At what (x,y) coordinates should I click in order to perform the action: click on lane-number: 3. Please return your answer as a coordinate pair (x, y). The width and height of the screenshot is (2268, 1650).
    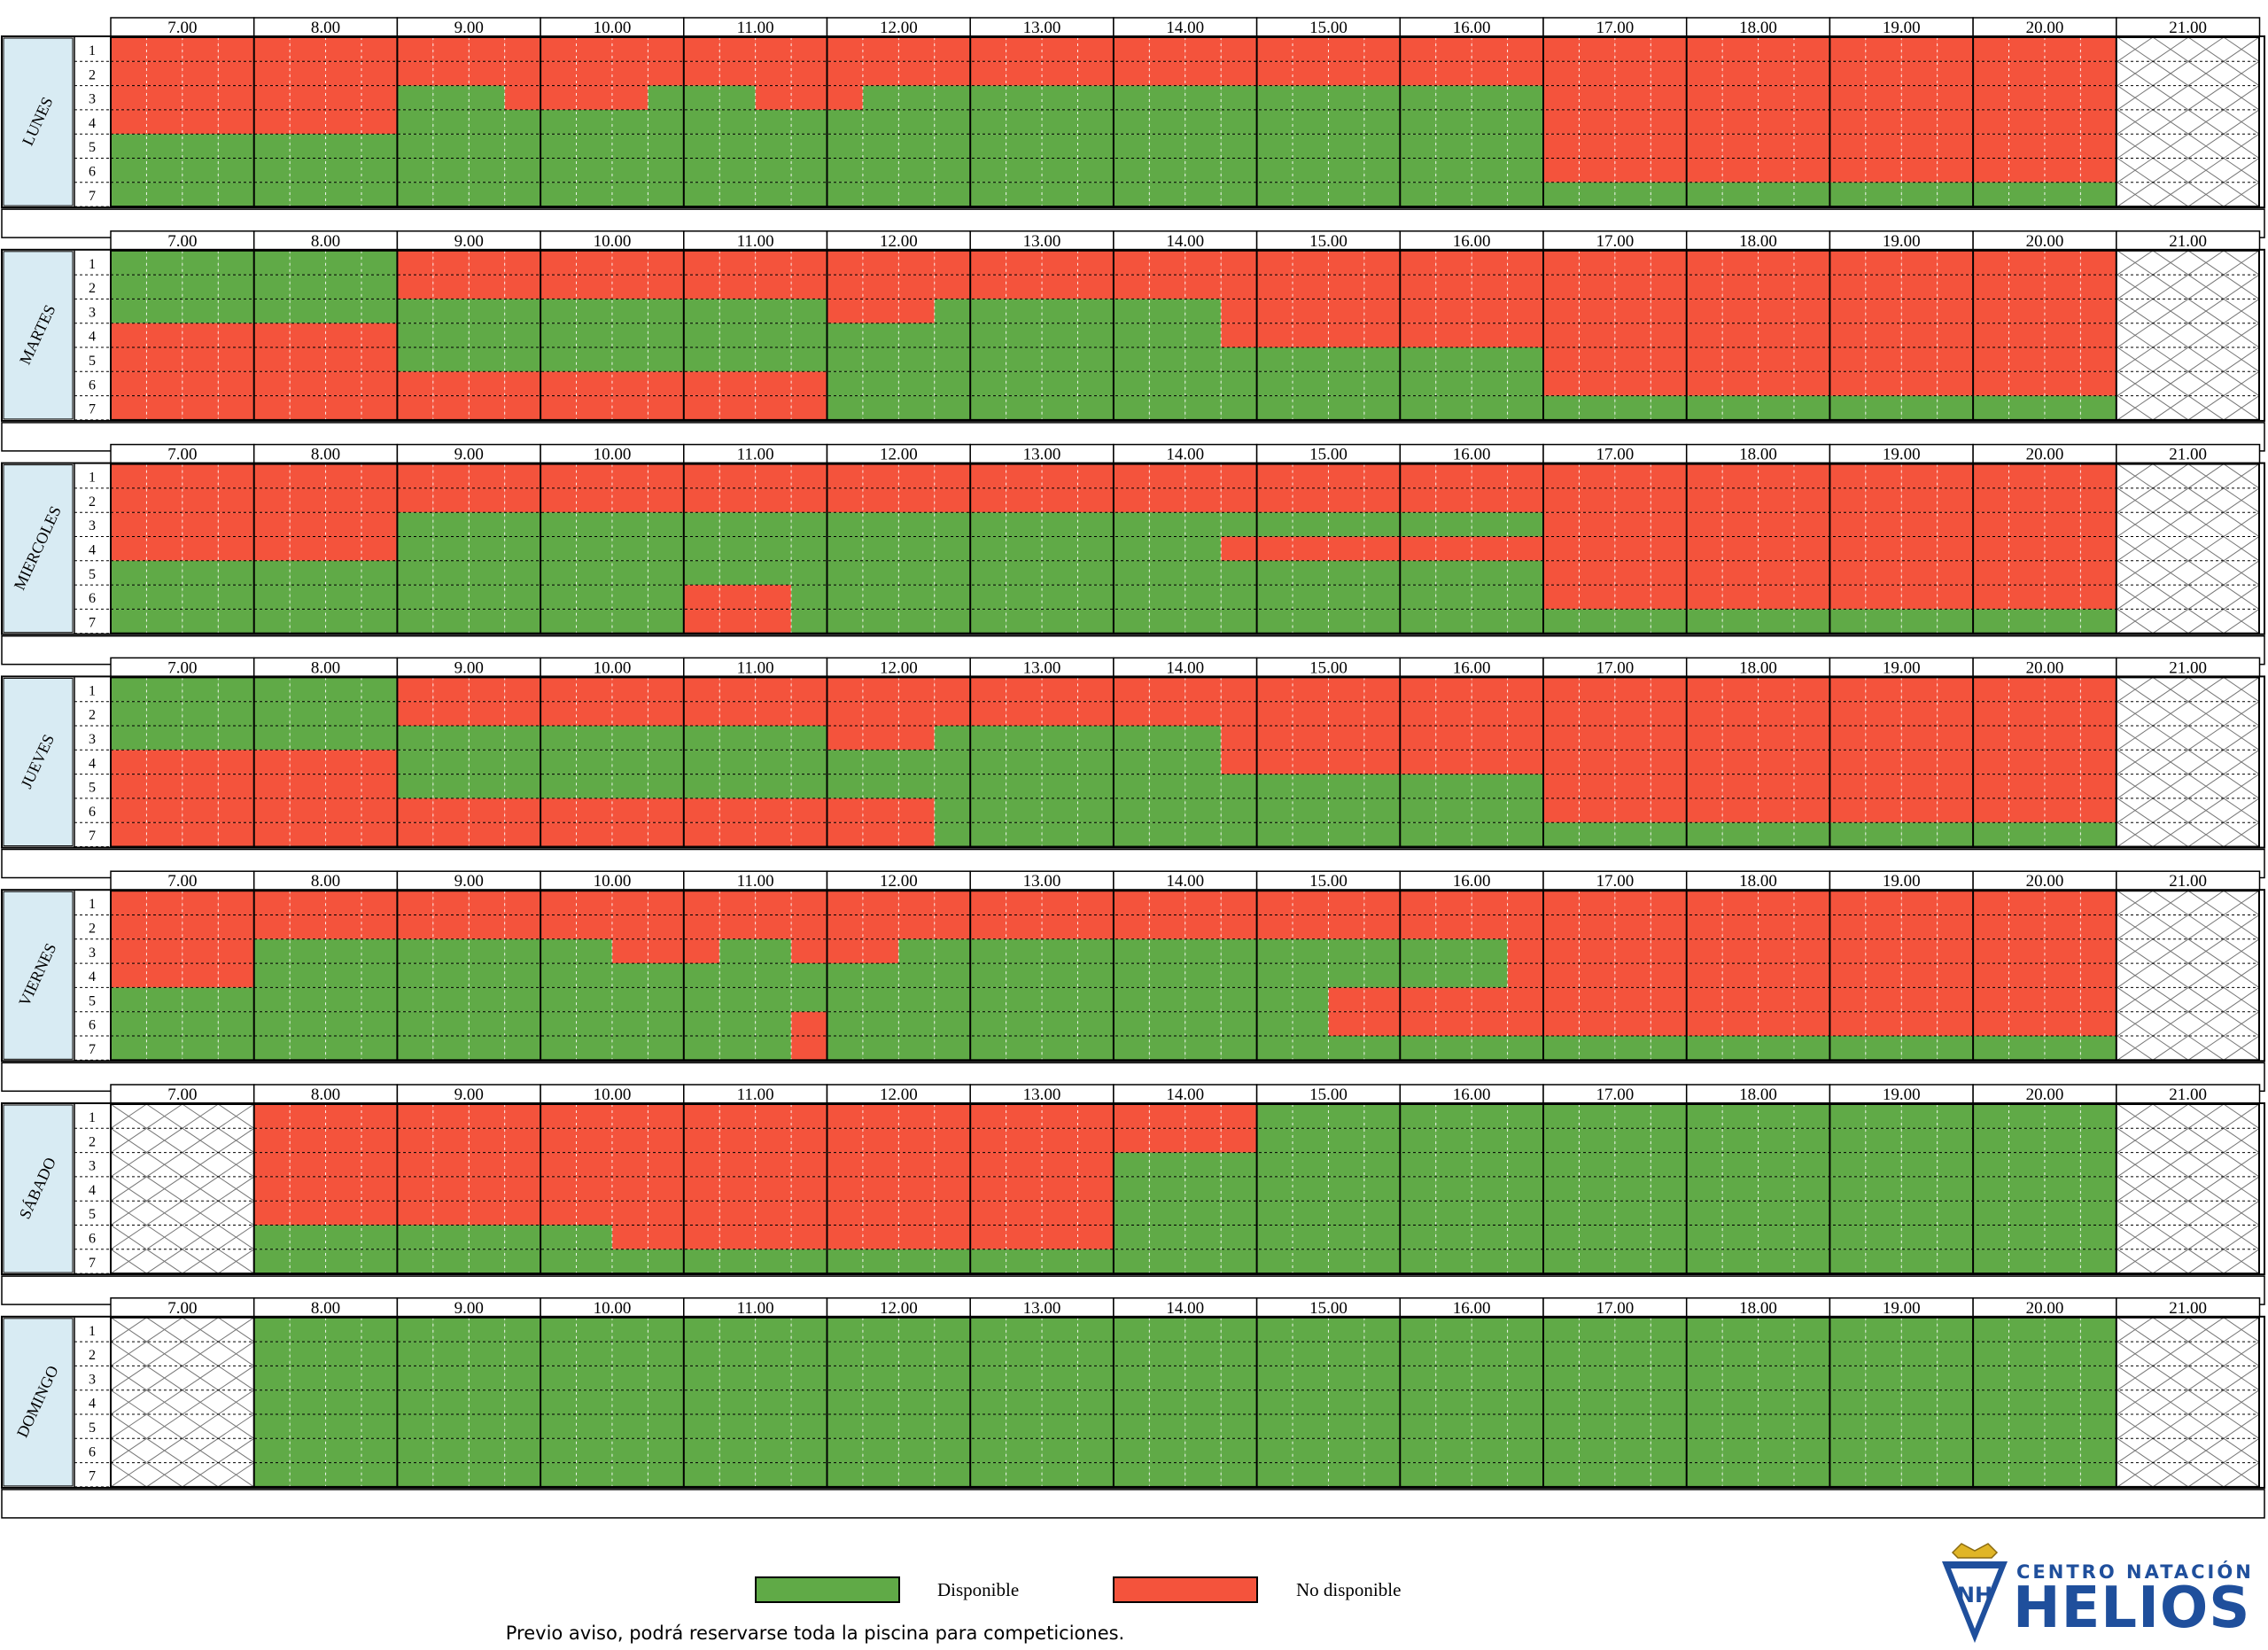
    Looking at the image, I should click on (92, 1166).